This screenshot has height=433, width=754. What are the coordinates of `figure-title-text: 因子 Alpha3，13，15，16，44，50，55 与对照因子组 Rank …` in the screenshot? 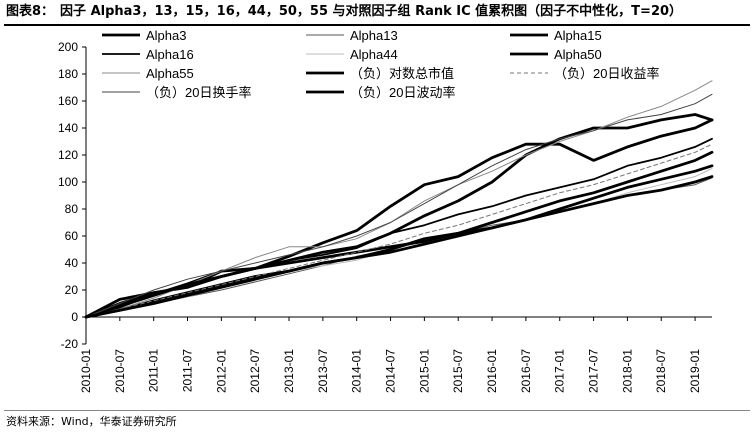 It's located at (371, 11).